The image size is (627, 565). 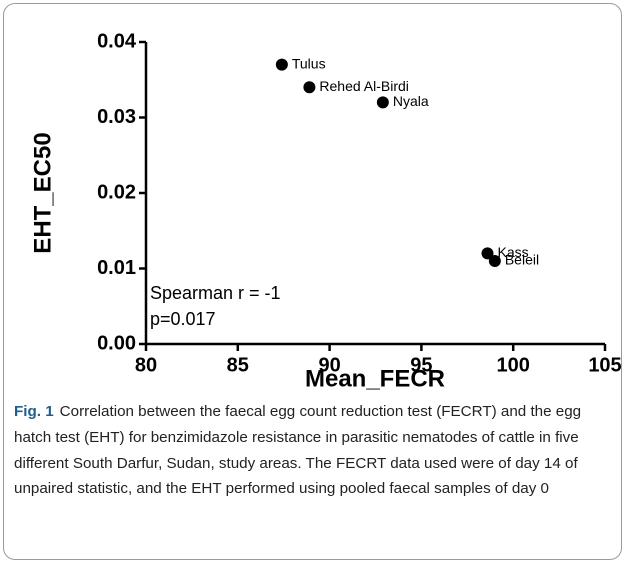 I want to click on x-tick-label: 85, so click(x=238, y=365).